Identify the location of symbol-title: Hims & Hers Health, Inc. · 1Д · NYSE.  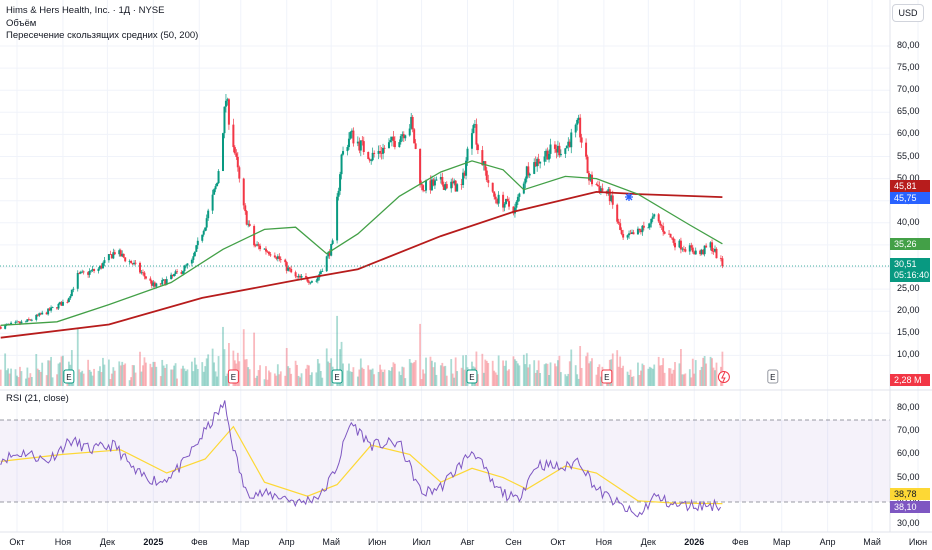
(85, 10).